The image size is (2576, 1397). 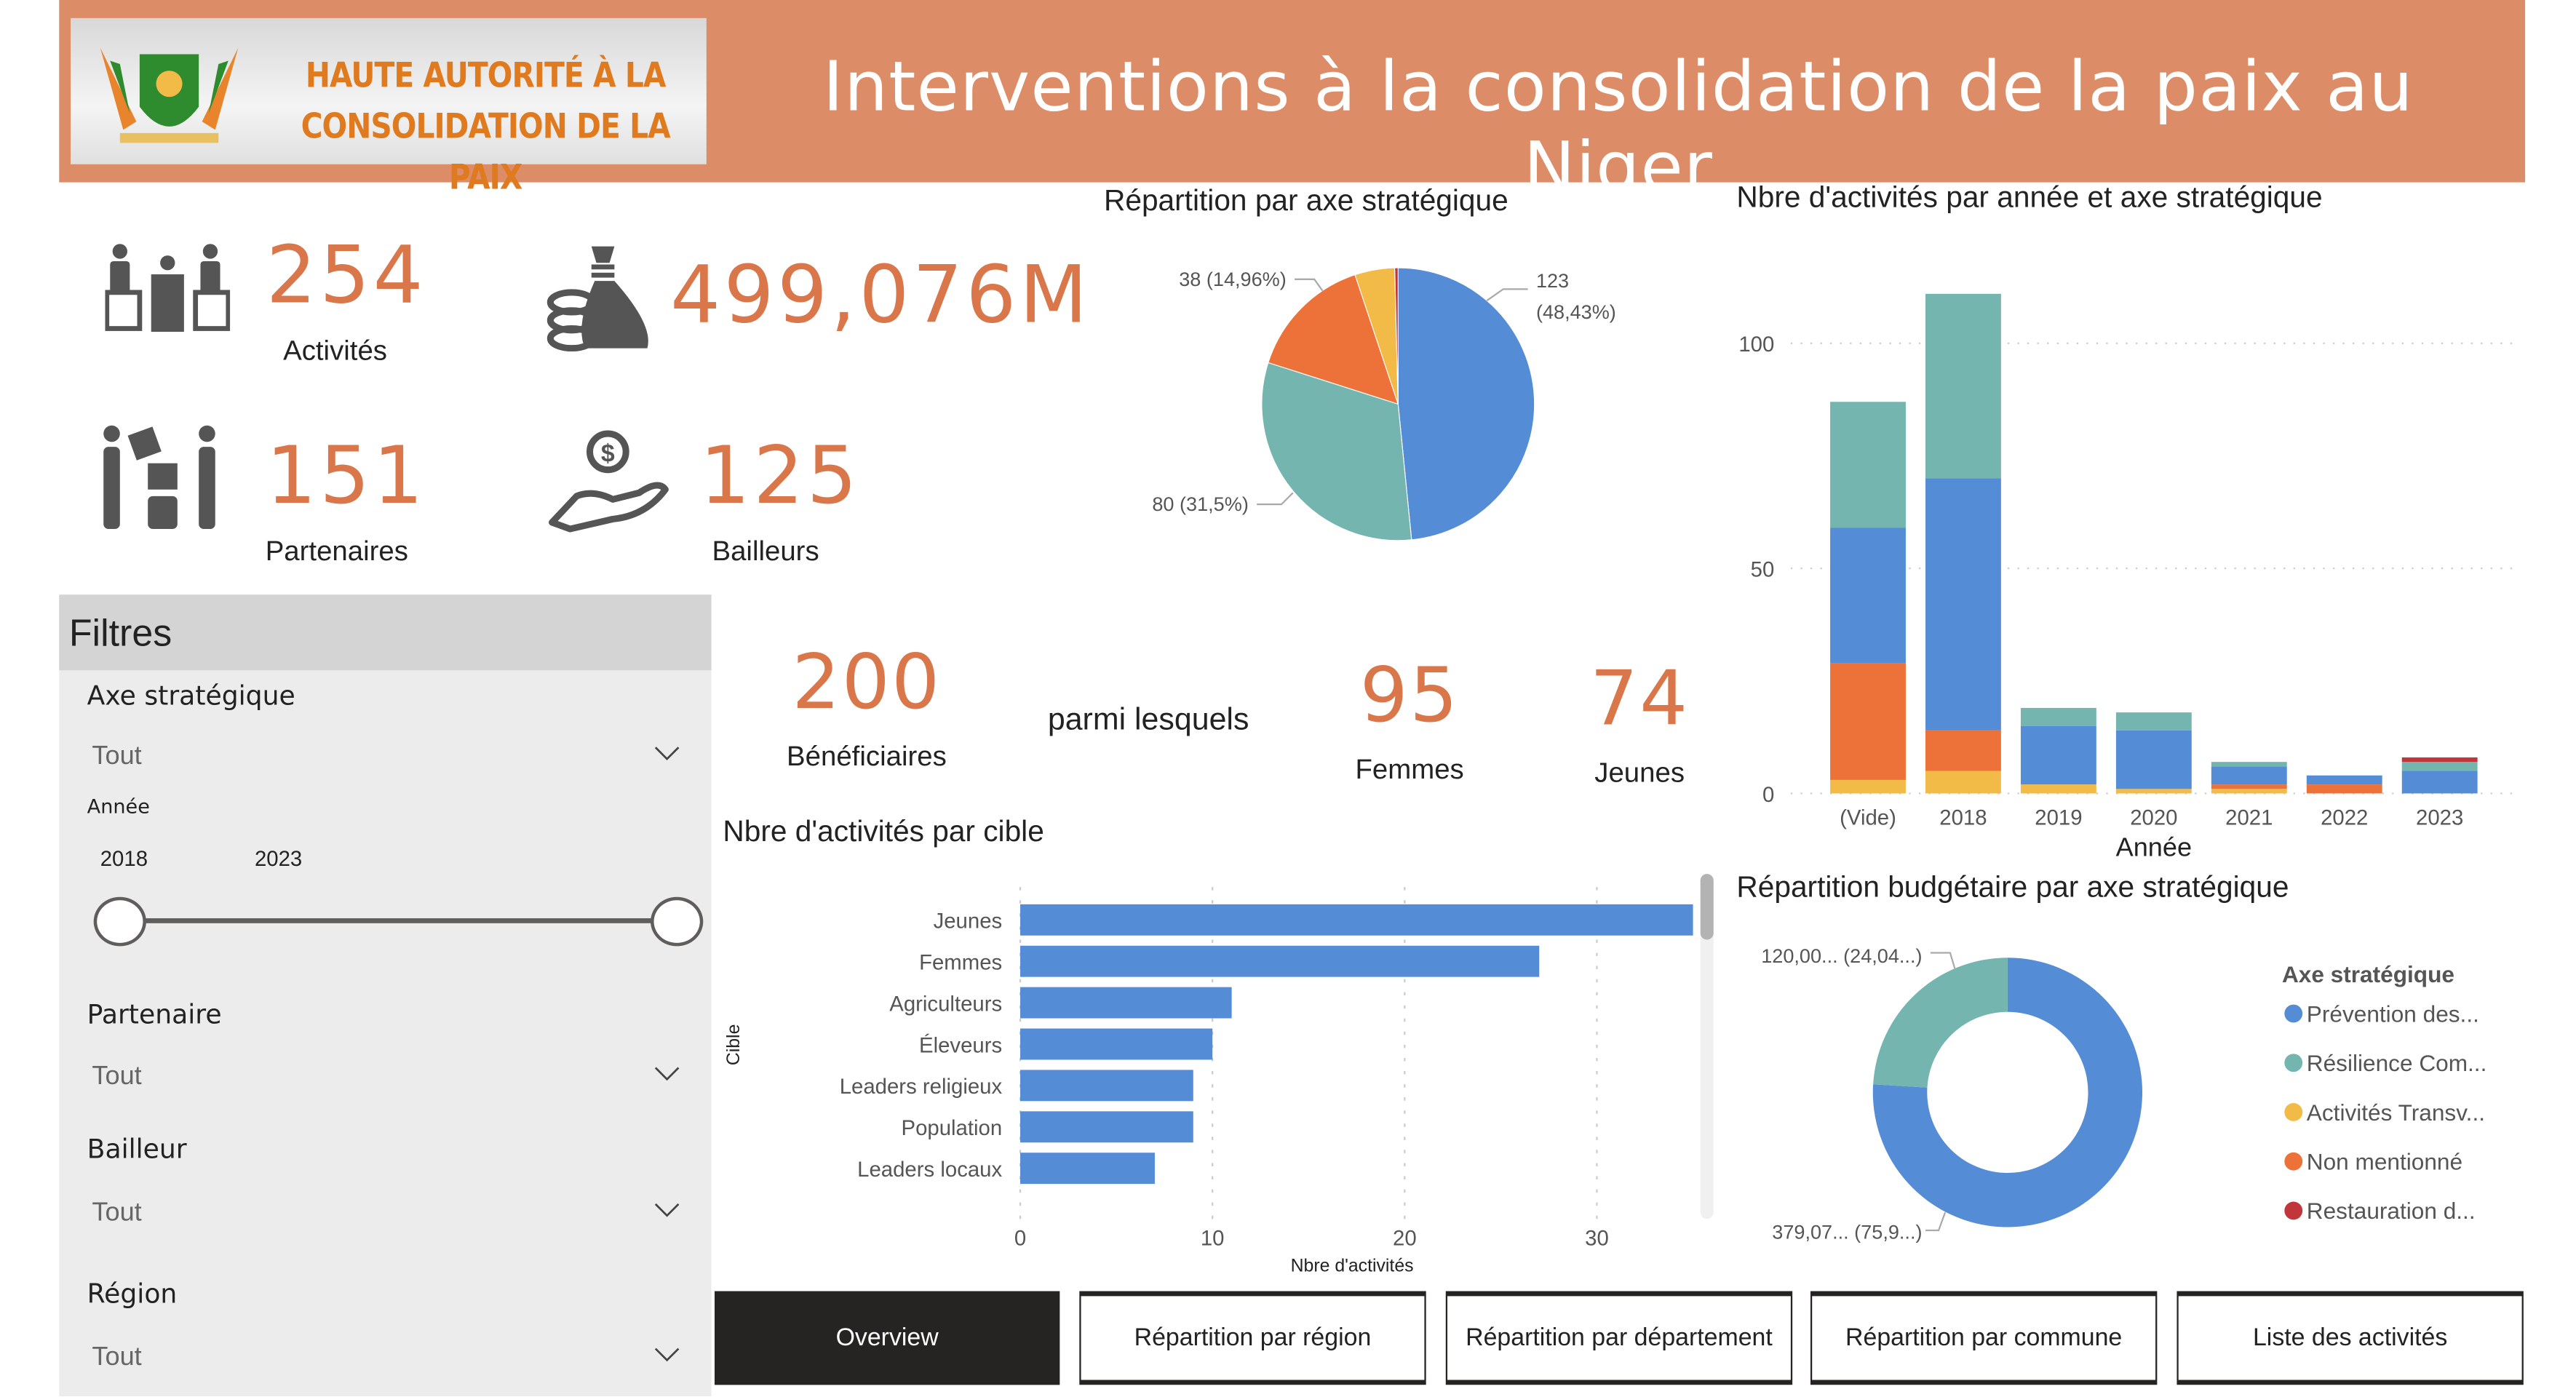 I want to click on filters-header: Filtres, so click(x=386, y=633).